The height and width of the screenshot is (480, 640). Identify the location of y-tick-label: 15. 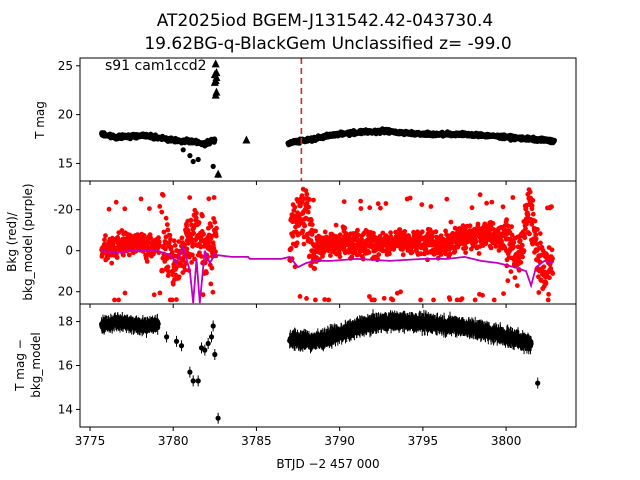
(65, 163).